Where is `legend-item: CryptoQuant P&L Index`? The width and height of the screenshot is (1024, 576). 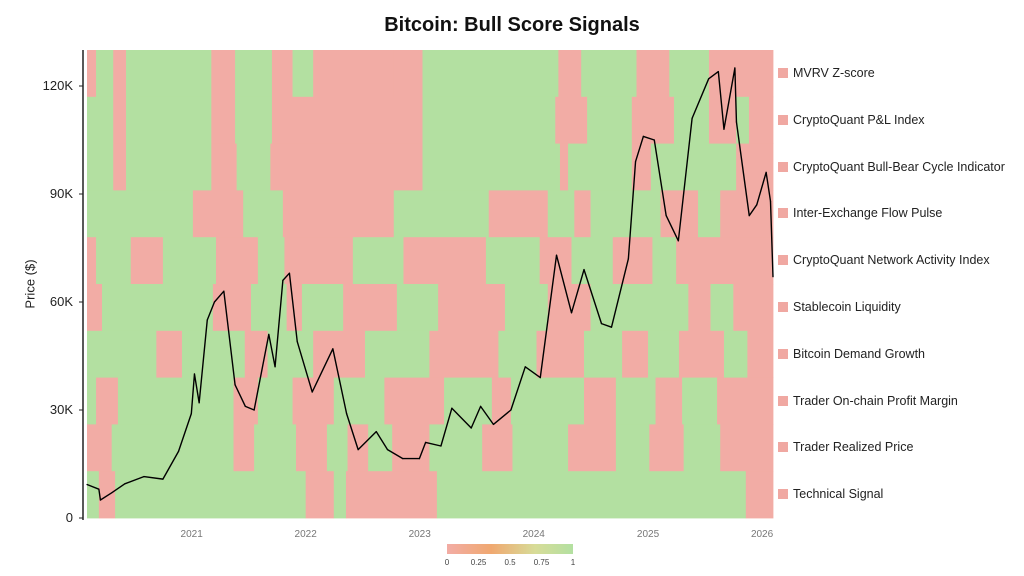
legend-item: CryptoQuant P&L Index is located at coordinates (851, 120).